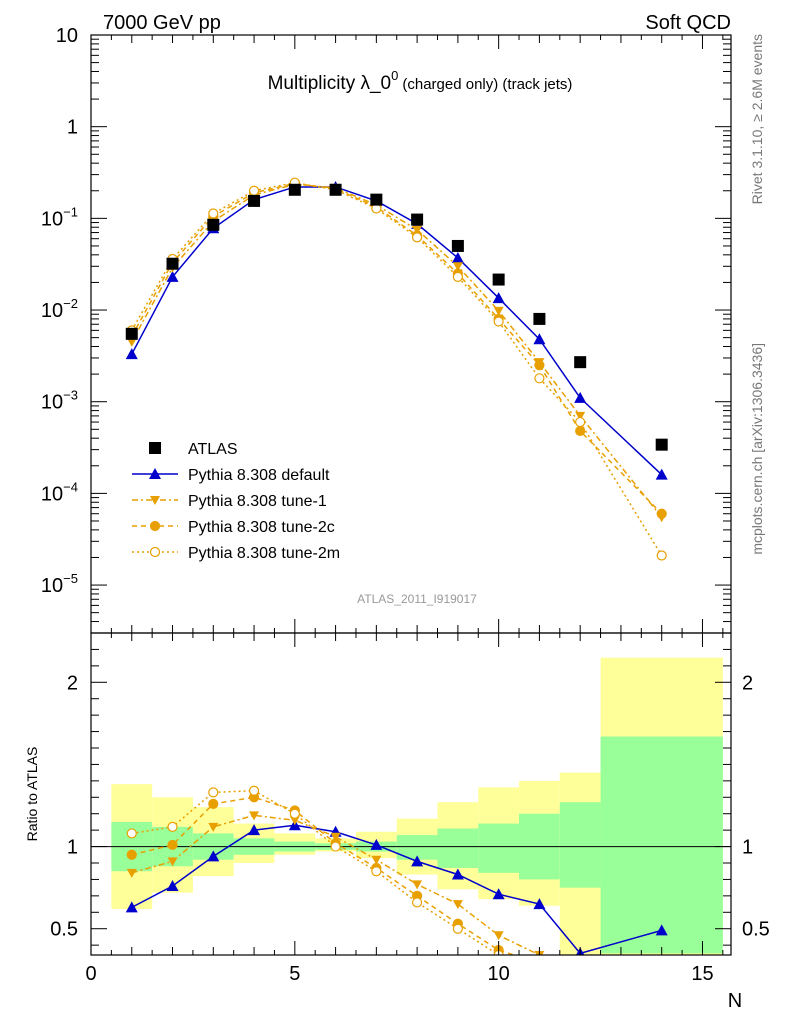 This screenshot has height=1024, width=786. What do you see at coordinates (64, 930) in the screenshot?
I see `ratio-y-tick-label: 0.5` at bounding box center [64, 930].